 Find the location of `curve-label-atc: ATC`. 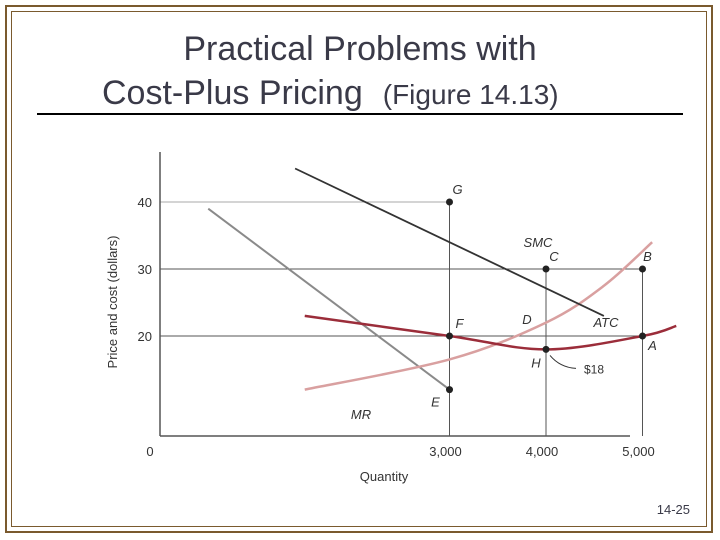

curve-label-atc: ATC is located at coordinates (605, 322).